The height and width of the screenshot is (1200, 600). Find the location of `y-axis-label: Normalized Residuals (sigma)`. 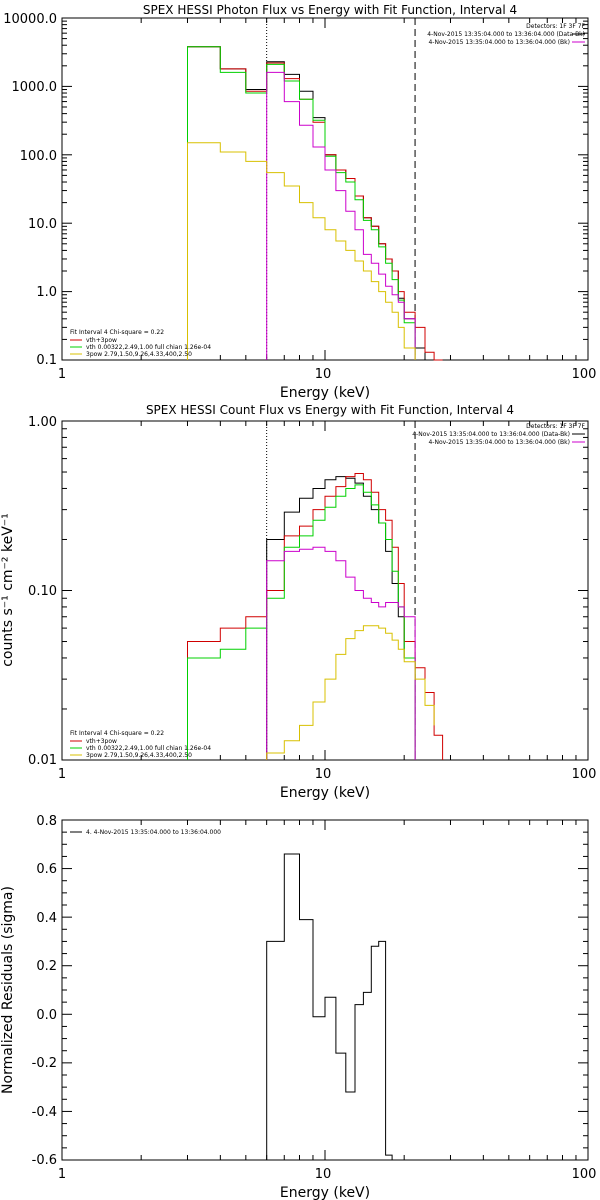

y-axis-label: Normalized Residuals (sigma) is located at coordinates (8, 990).